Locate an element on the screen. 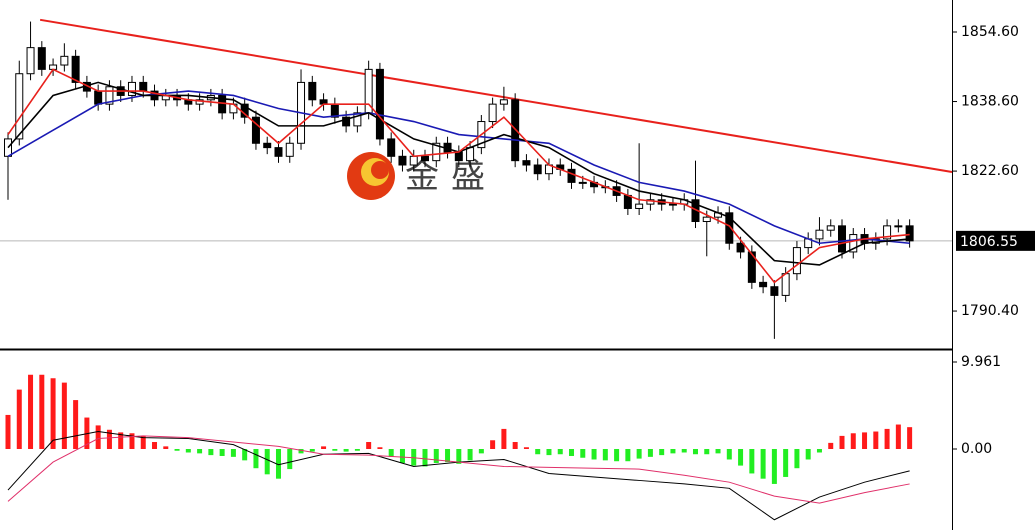  y-tick-label: 0.00 is located at coordinates (976, 449).